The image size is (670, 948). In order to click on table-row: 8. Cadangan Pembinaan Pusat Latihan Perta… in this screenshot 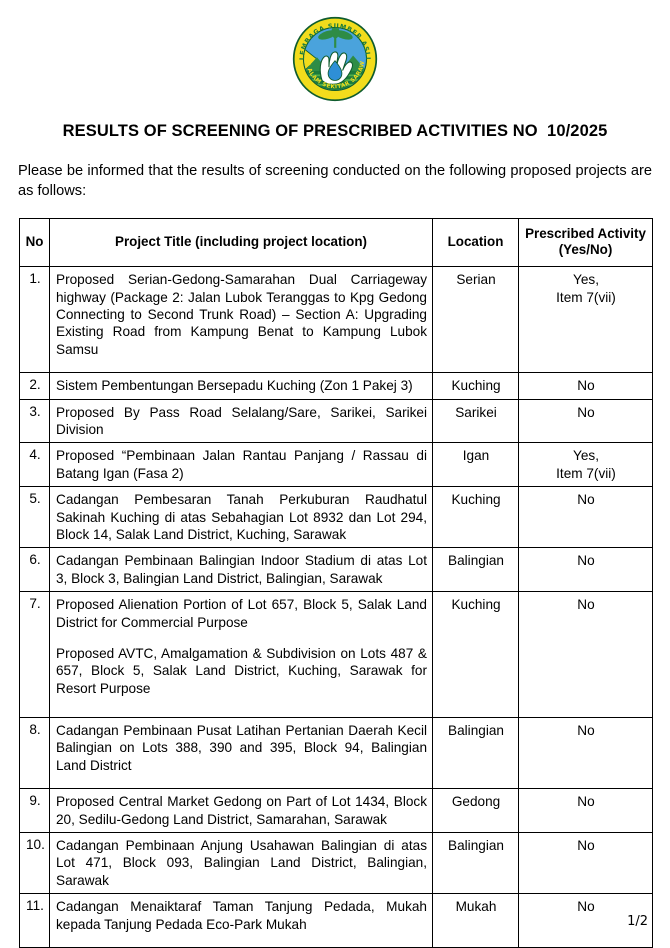, I will do `click(336, 753)`.